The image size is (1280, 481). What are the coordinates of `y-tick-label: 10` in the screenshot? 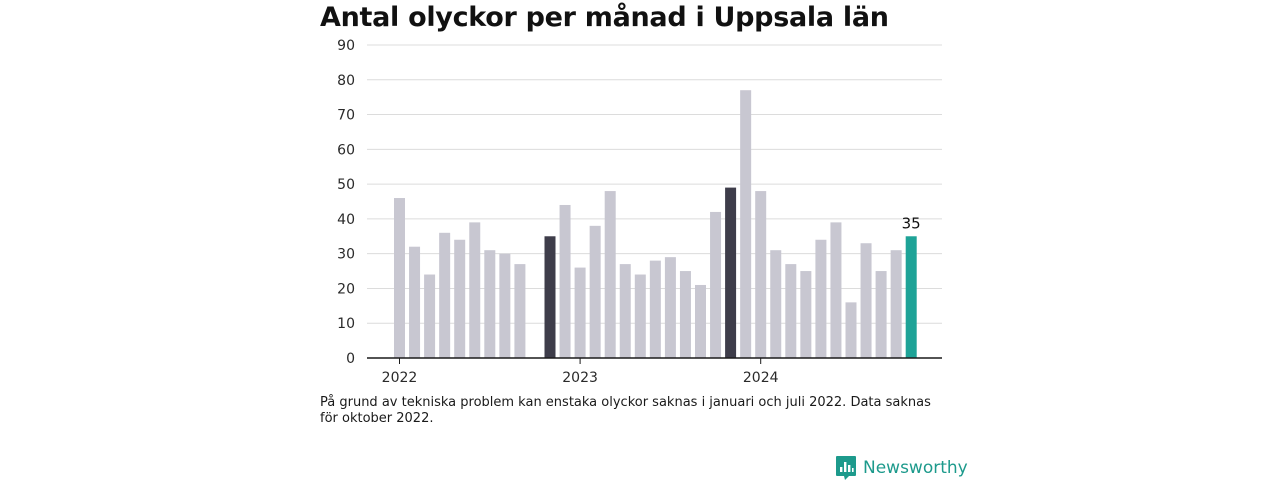 It's located at (346, 324).